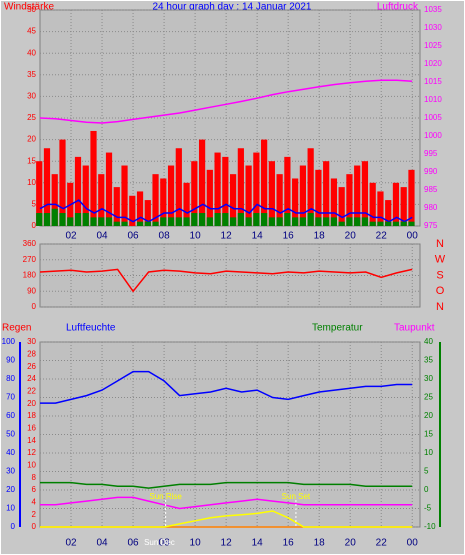 This screenshot has height=555, width=465. Describe the element at coordinates (431, 207) in the screenshot. I see `y-tick-label: 980` at that location.